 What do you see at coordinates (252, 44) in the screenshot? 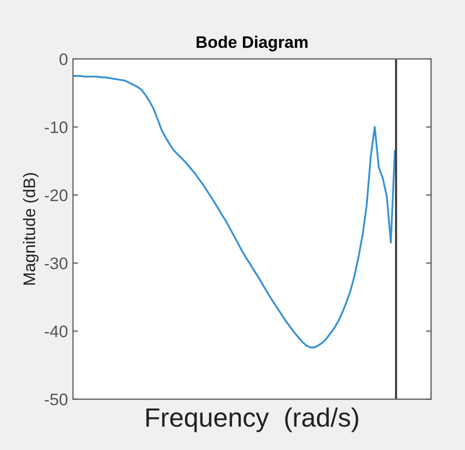
I see `chart-title: Bode Diagram` at bounding box center [252, 44].